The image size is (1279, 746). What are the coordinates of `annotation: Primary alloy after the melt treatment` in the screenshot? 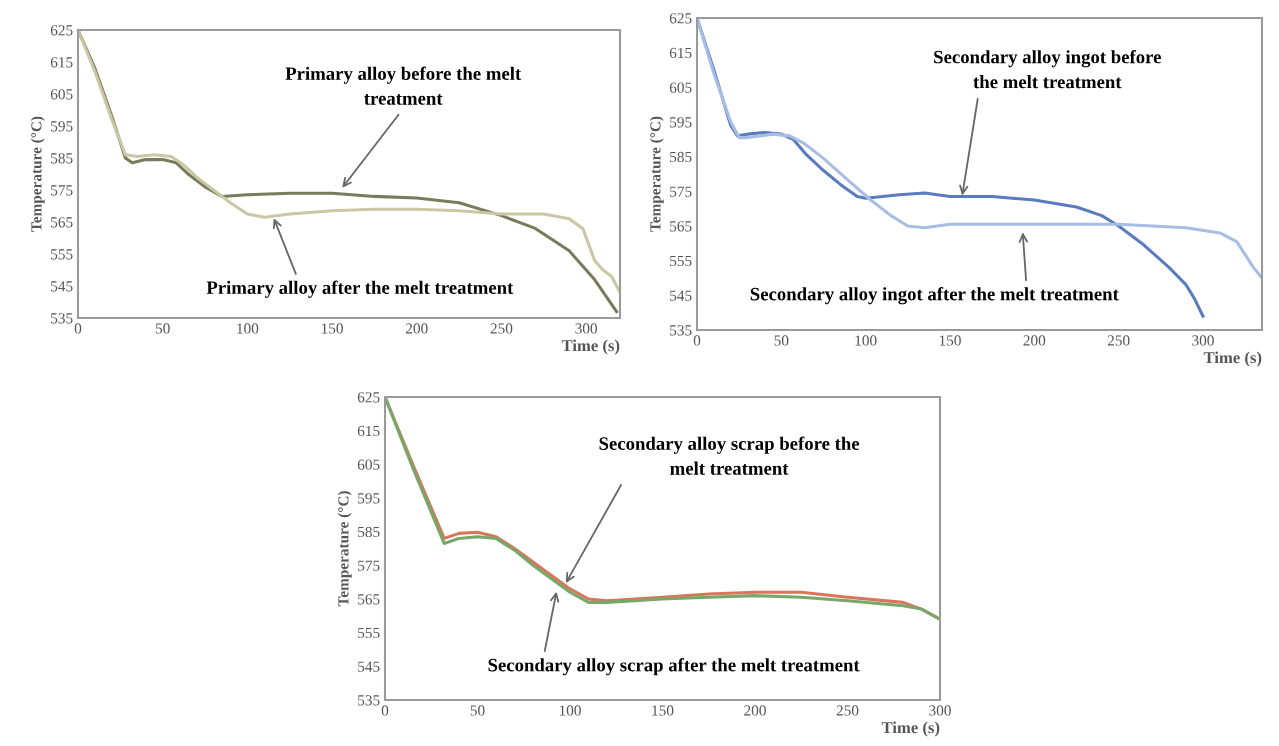 It's located at (360, 289).